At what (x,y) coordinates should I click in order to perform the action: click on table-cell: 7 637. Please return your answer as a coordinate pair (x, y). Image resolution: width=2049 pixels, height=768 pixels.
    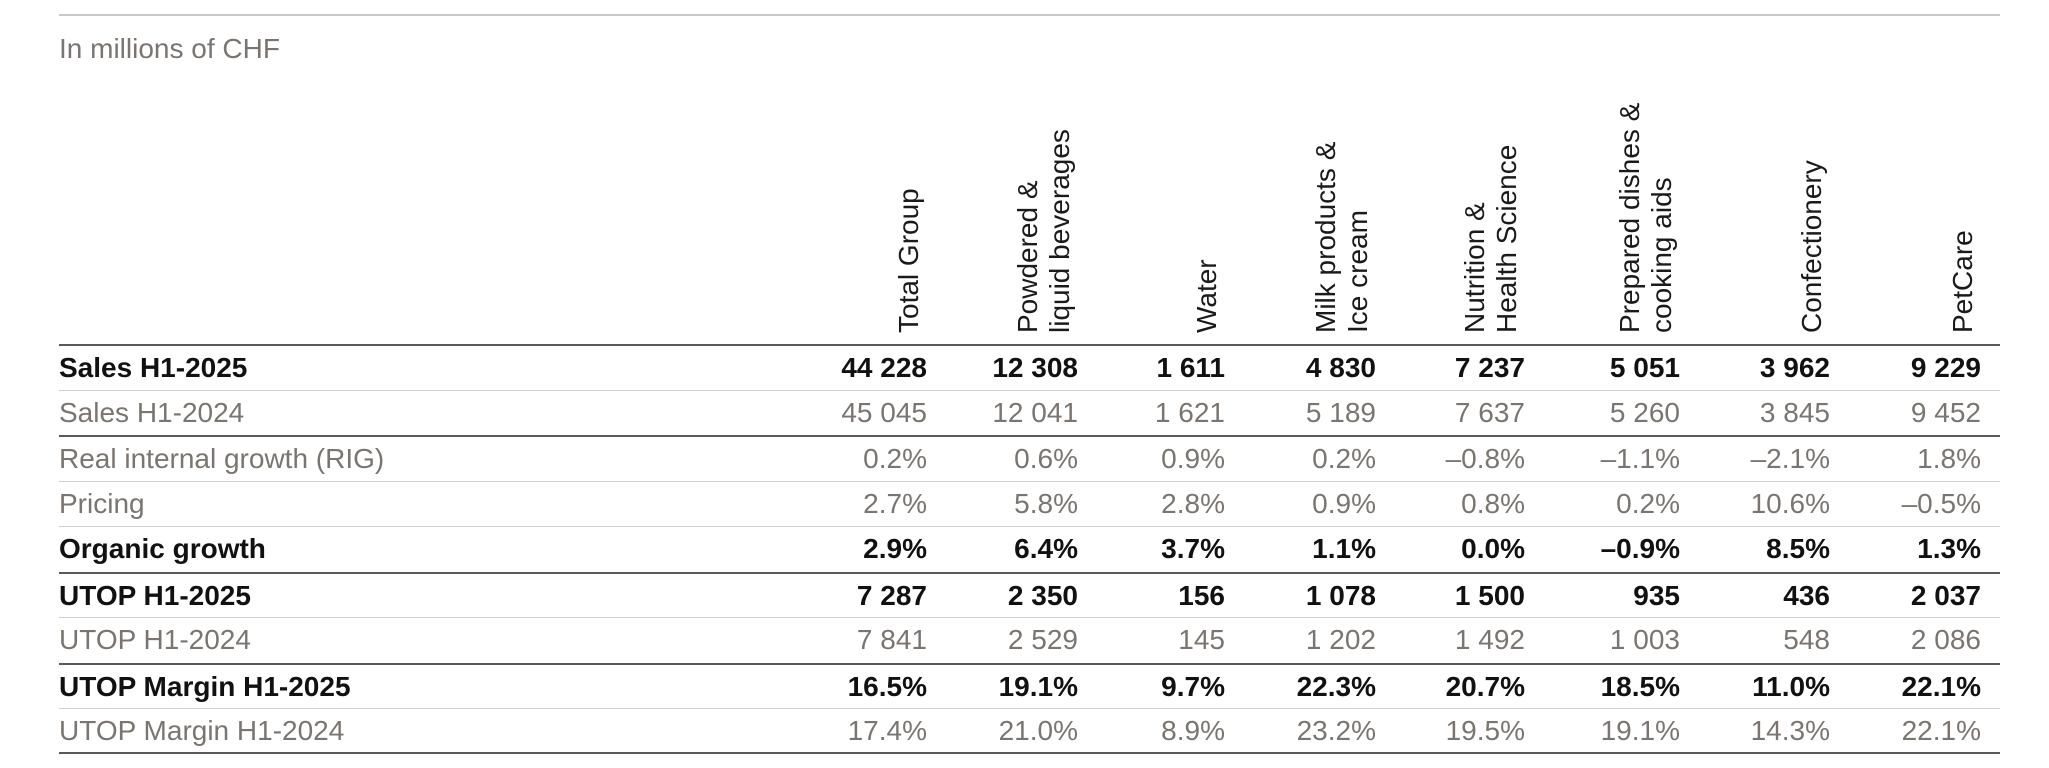
    Looking at the image, I should click on (1489, 412).